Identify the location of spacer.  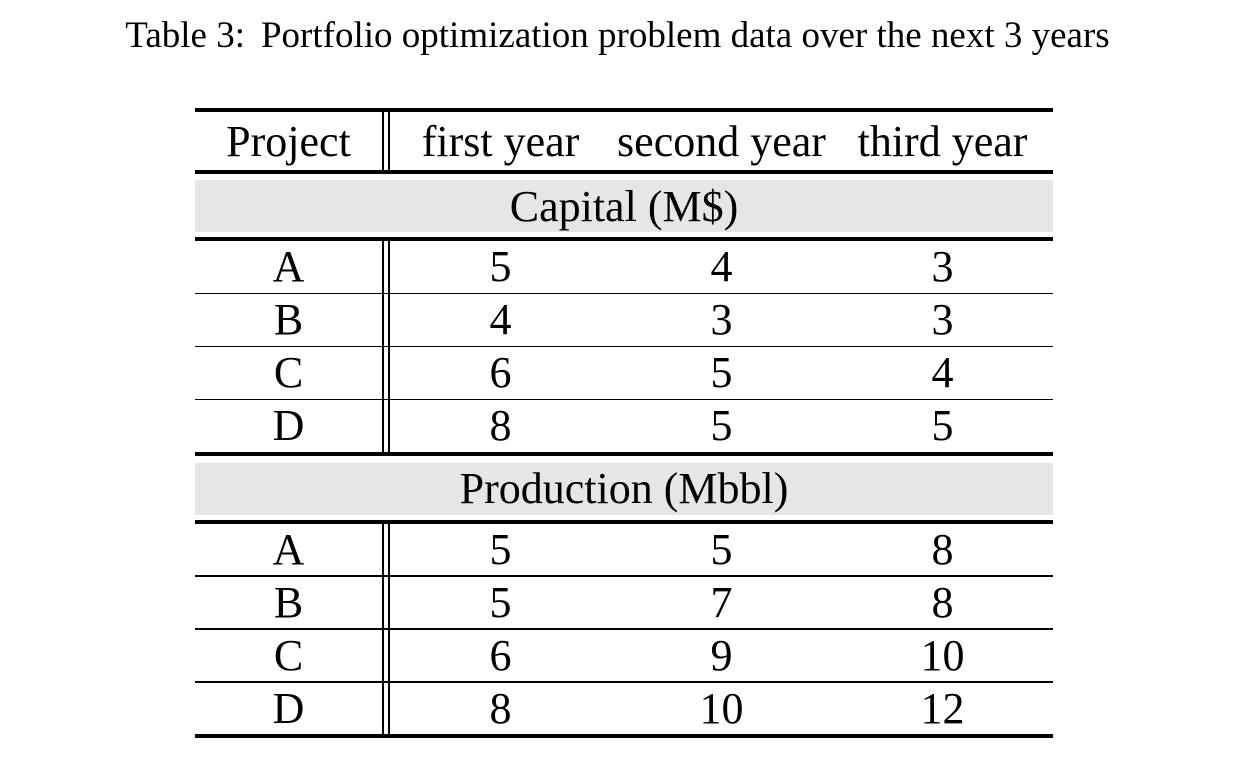
(624, 459).